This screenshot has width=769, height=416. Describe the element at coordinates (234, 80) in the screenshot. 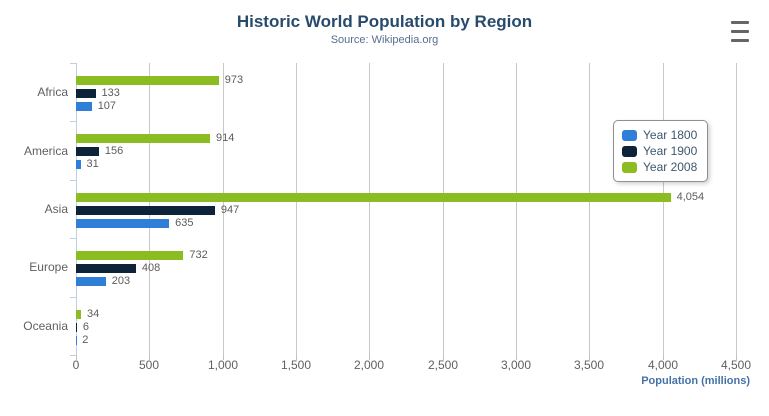

I see `bar-value-label: 973` at that location.